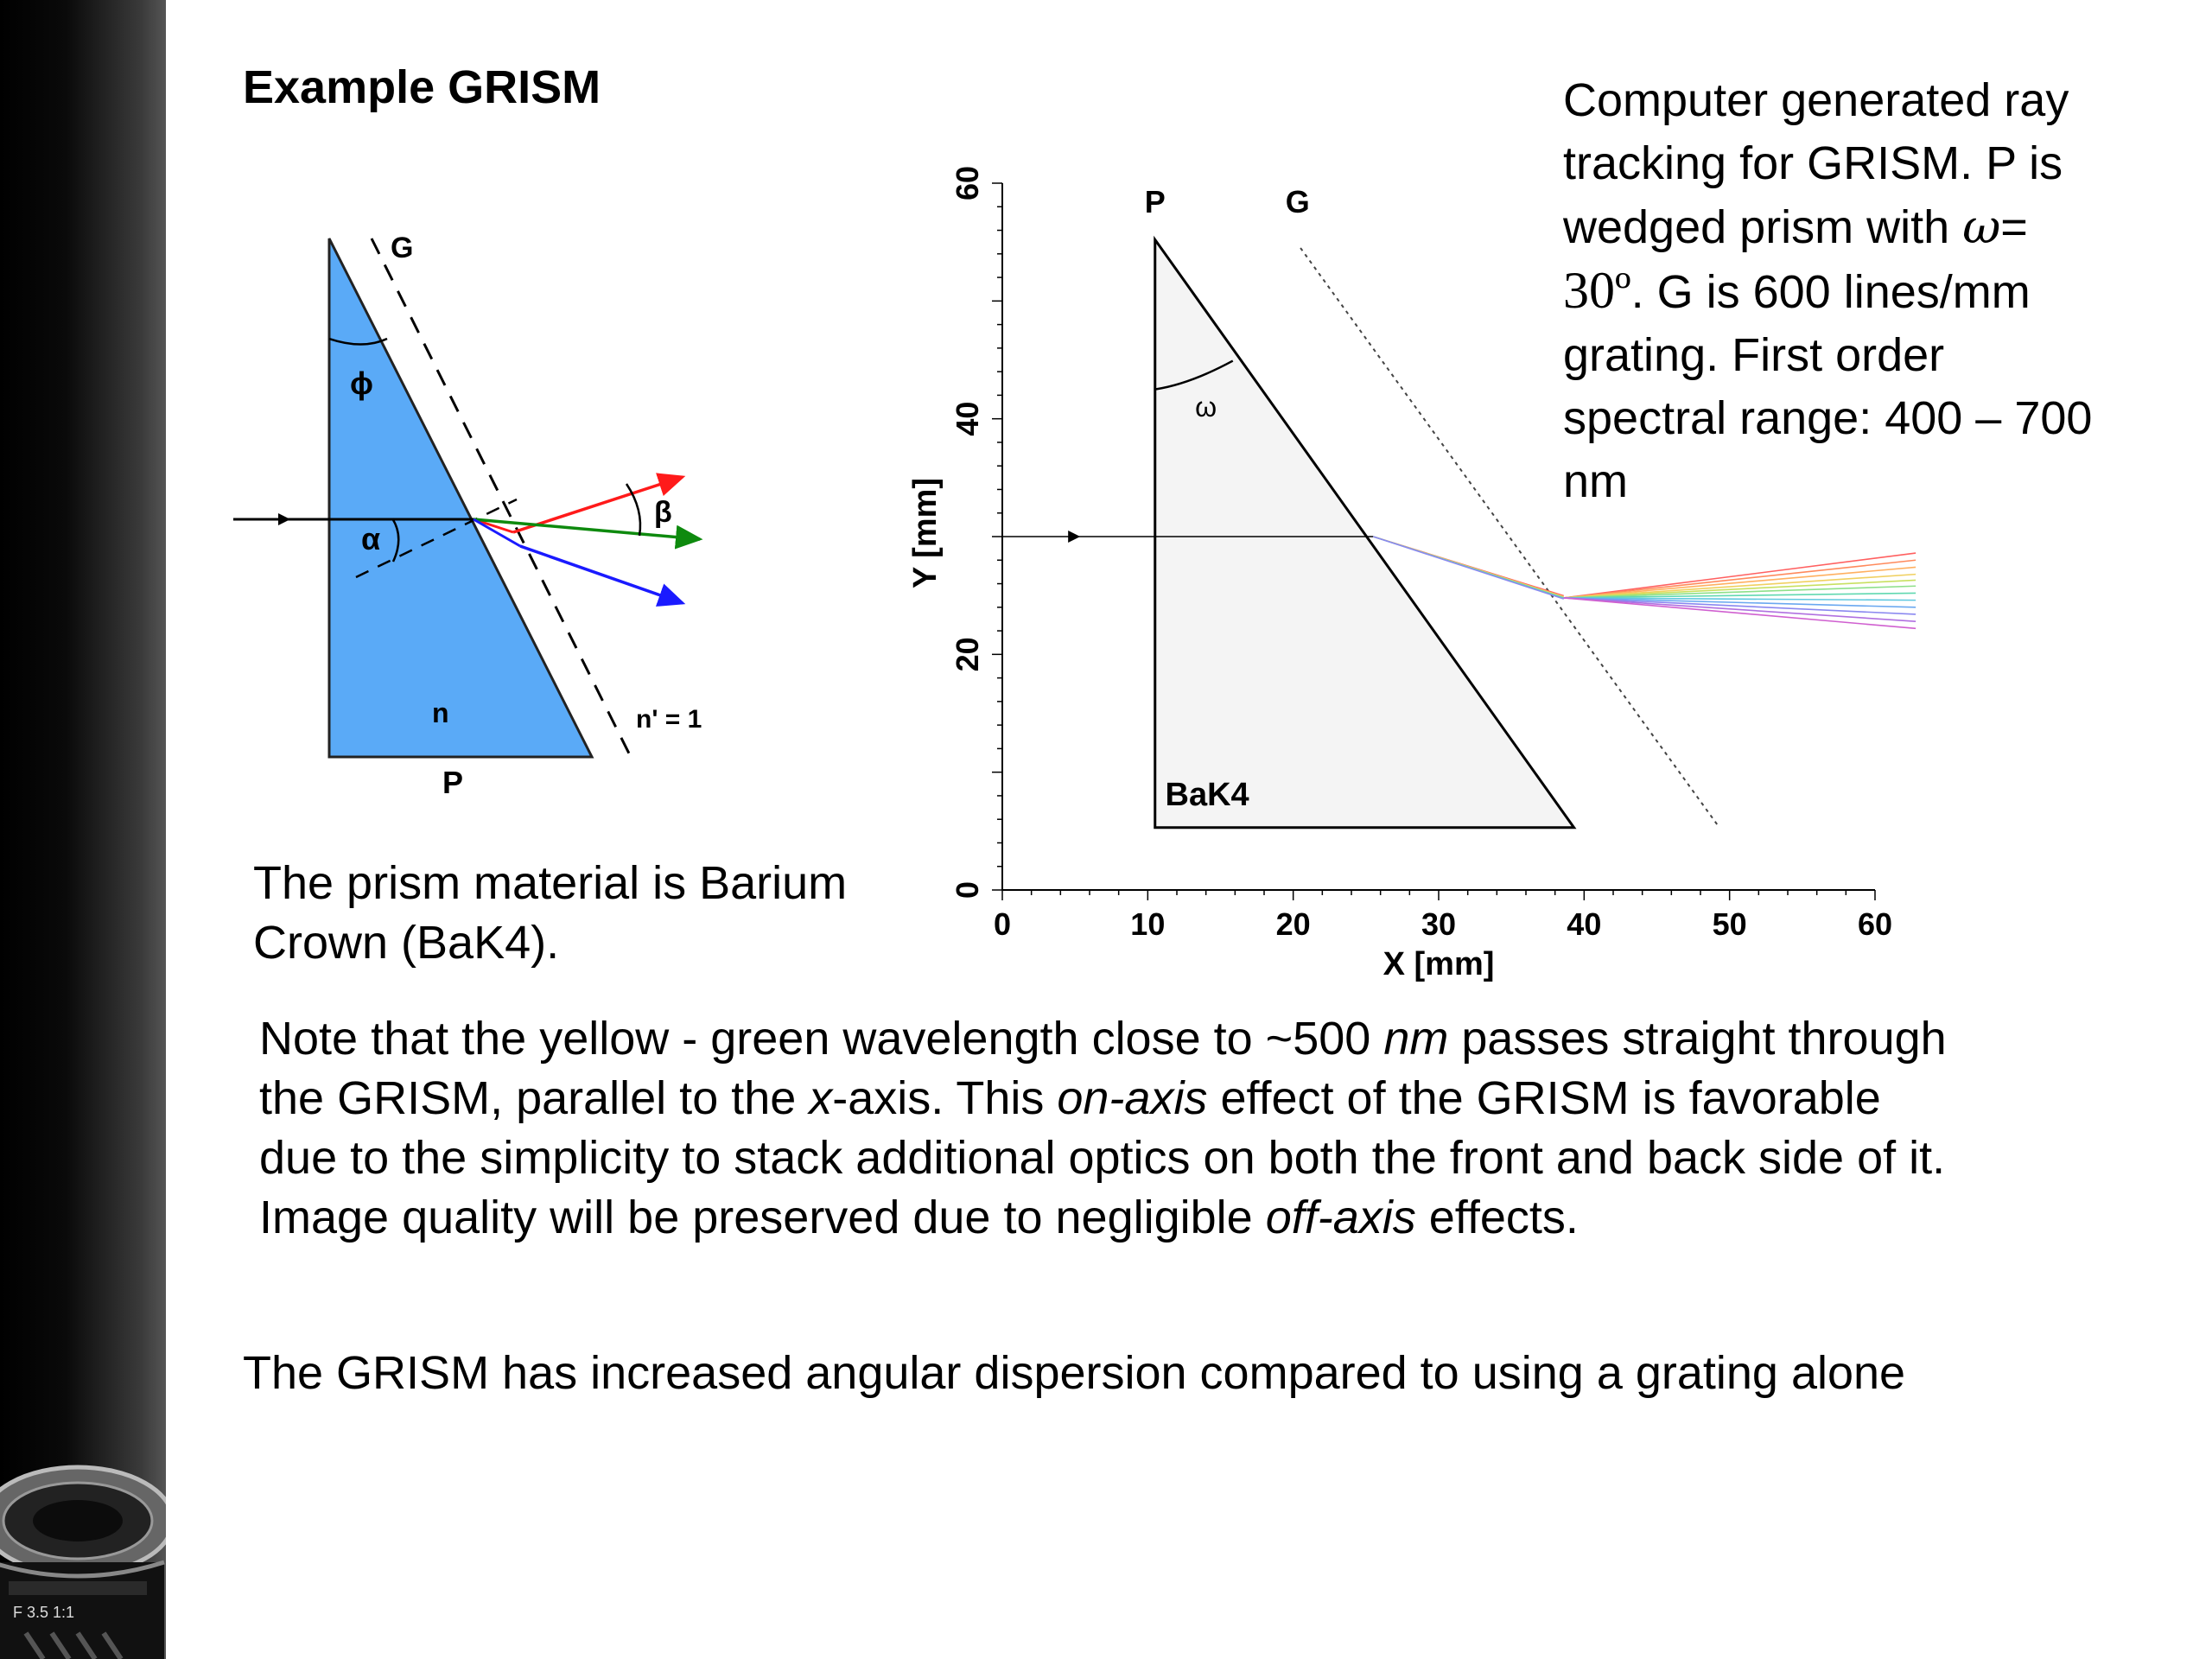  What do you see at coordinates (925, 533) in the screenshot?
I see `y-axis-label: Y [mm]` at bounding box center [925, 533].